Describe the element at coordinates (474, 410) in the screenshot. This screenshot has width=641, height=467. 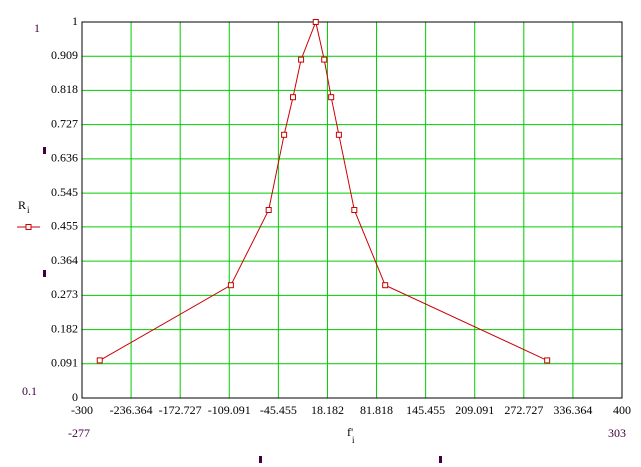
I see `x-tick-label: 209.091` at that location.